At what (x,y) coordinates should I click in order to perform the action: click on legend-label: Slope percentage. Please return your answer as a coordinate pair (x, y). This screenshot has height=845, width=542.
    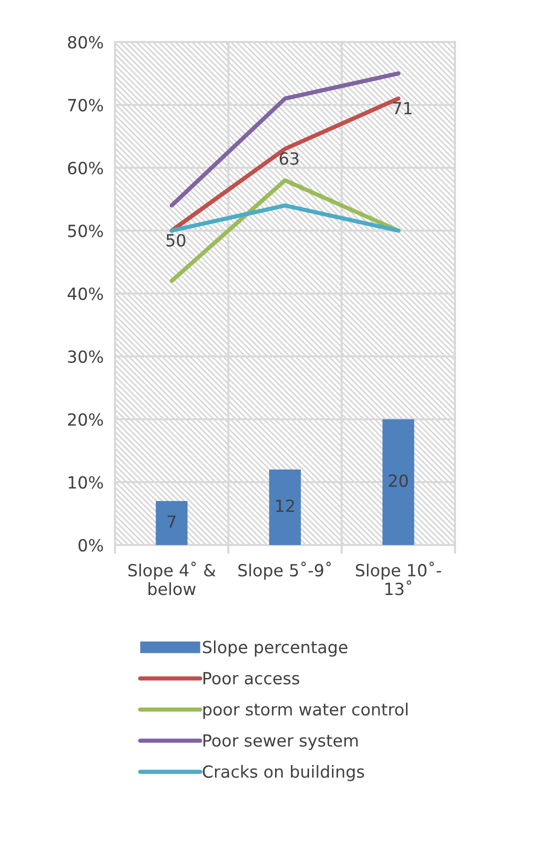
    Looking at the image, I should click on (275, 648).